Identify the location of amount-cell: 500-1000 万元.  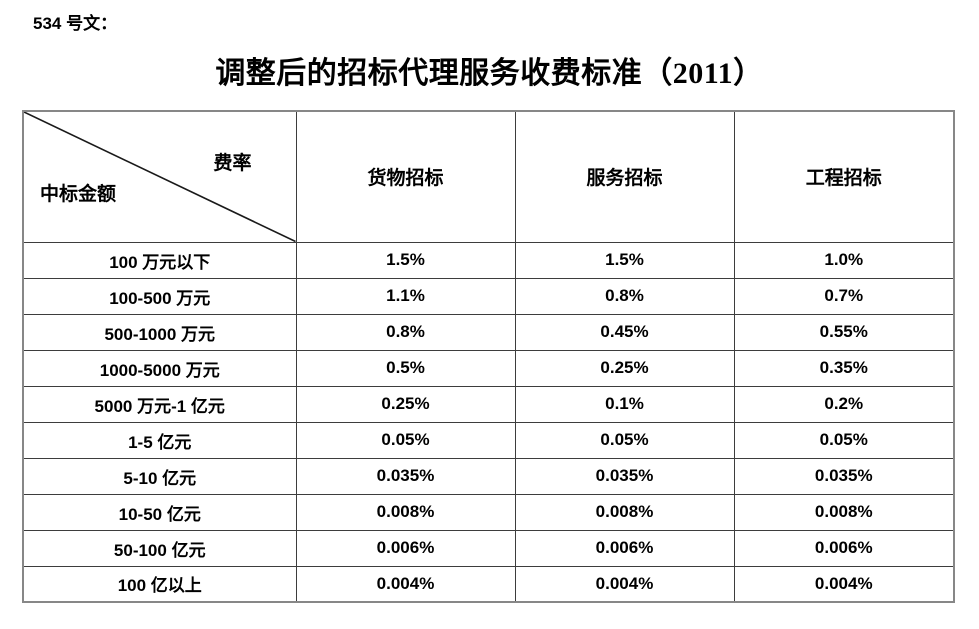
(159, 332).